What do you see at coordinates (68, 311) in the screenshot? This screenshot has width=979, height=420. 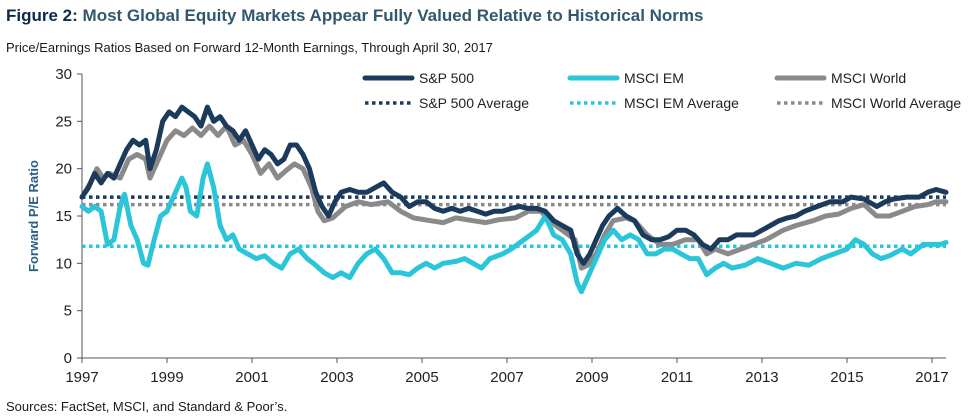 I see `y-tick-label: 5` at bounding box center [68, 311].